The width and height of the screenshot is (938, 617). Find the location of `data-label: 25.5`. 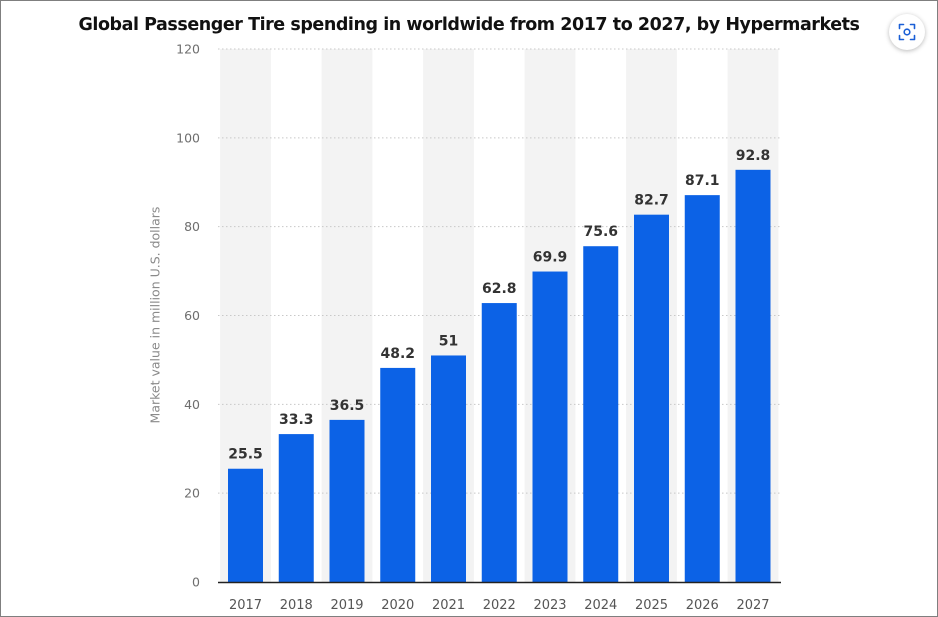

data-label: 25.5 is located at coordinates (245, 455).